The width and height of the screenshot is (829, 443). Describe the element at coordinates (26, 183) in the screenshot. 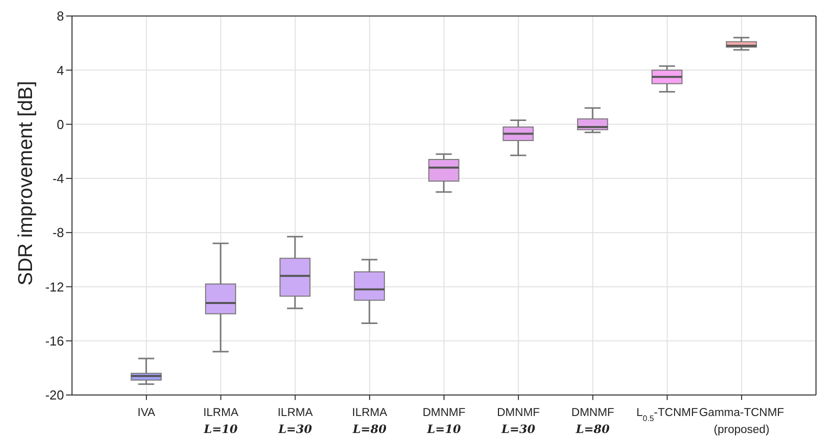

I see `y-axis-title: SDR improvement [dB]` at that location.